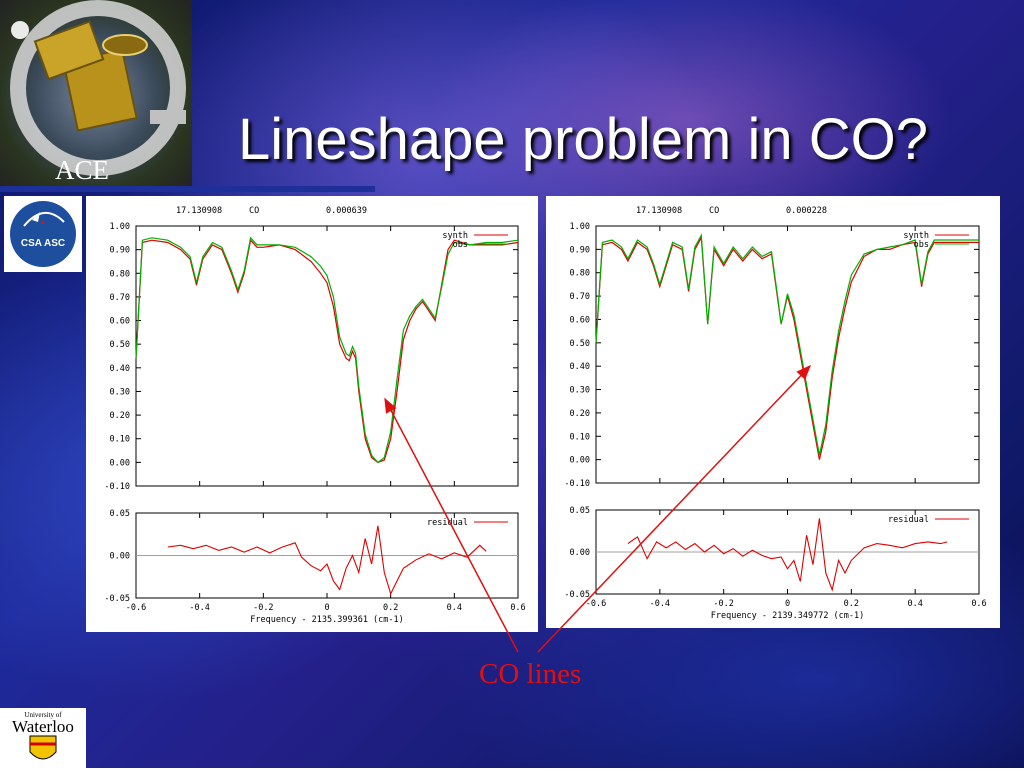 The image size is (1024, 773). What do you see at coordinates (117, 487) in the screenshot?
I see `left-spectrum-ytick-label: -0.10` at bounding box center [117, 487].